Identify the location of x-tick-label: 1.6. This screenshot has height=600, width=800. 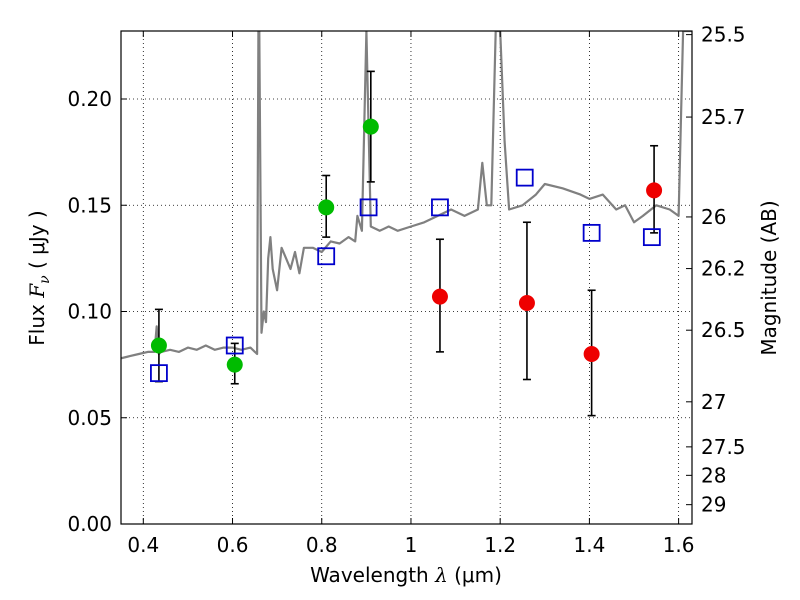
(679, 545).